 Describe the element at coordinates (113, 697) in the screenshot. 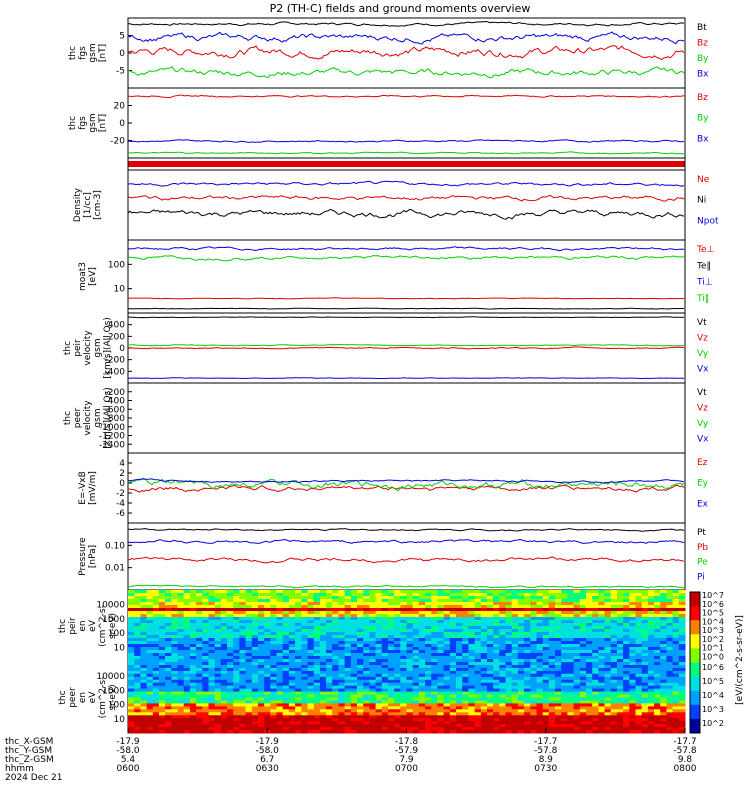

I see `ylabel-line: sr-eV)` at that location.